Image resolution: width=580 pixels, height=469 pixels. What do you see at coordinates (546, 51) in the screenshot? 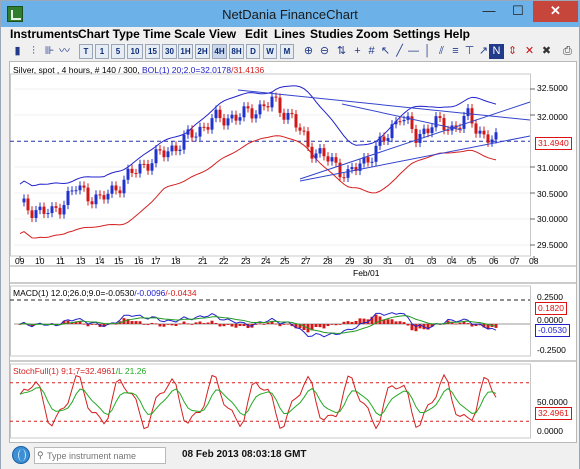
I see `delete-all-icon: ✖` at bounding box center [546, 51].